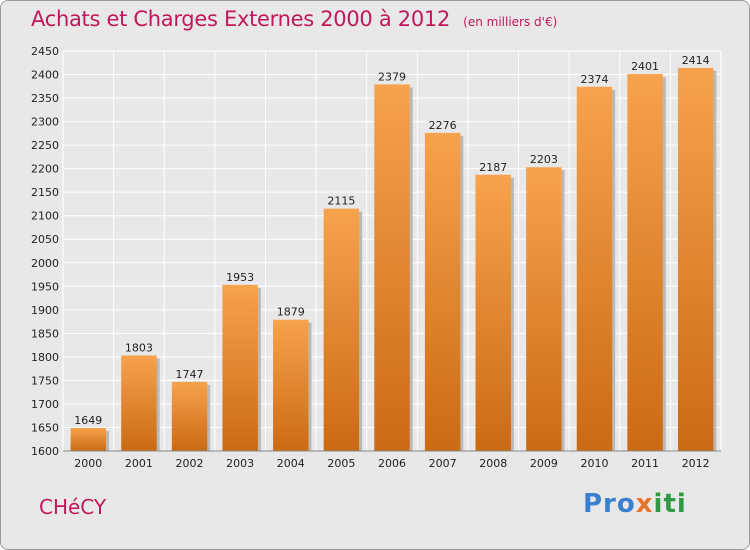 The width and height of the screenshot is (750, 550). I want to click on y-tick-label: 1750, so click(45, 380).